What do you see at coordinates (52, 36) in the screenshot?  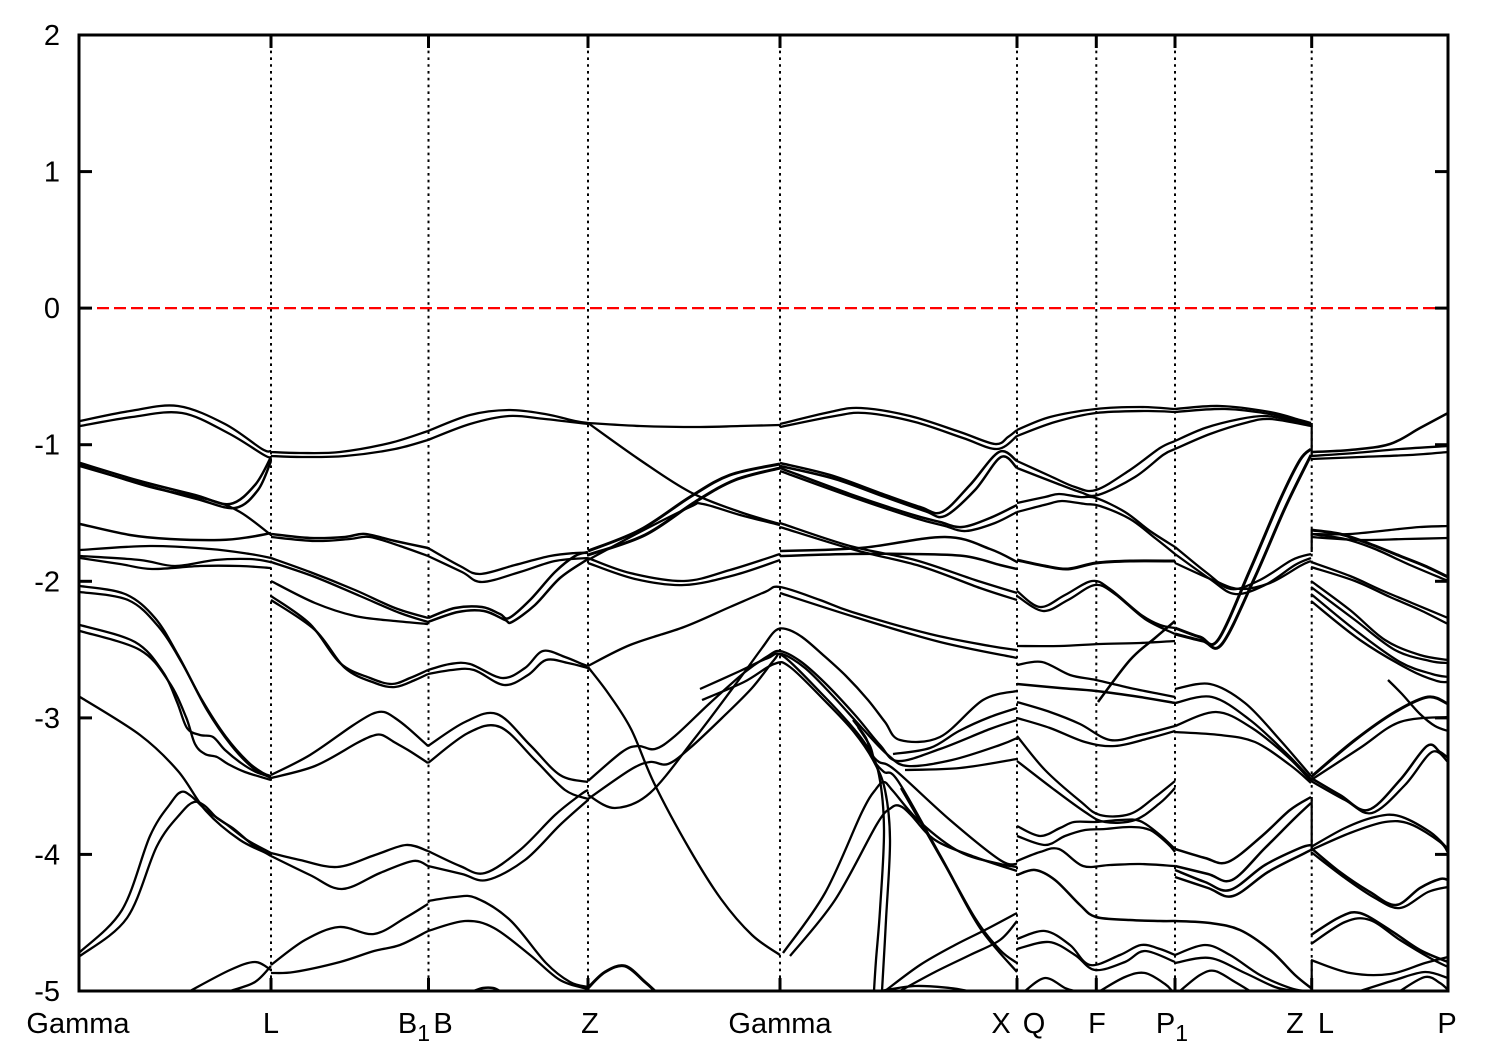 I see `svg-text: 2` at bounding box center [52, 36].